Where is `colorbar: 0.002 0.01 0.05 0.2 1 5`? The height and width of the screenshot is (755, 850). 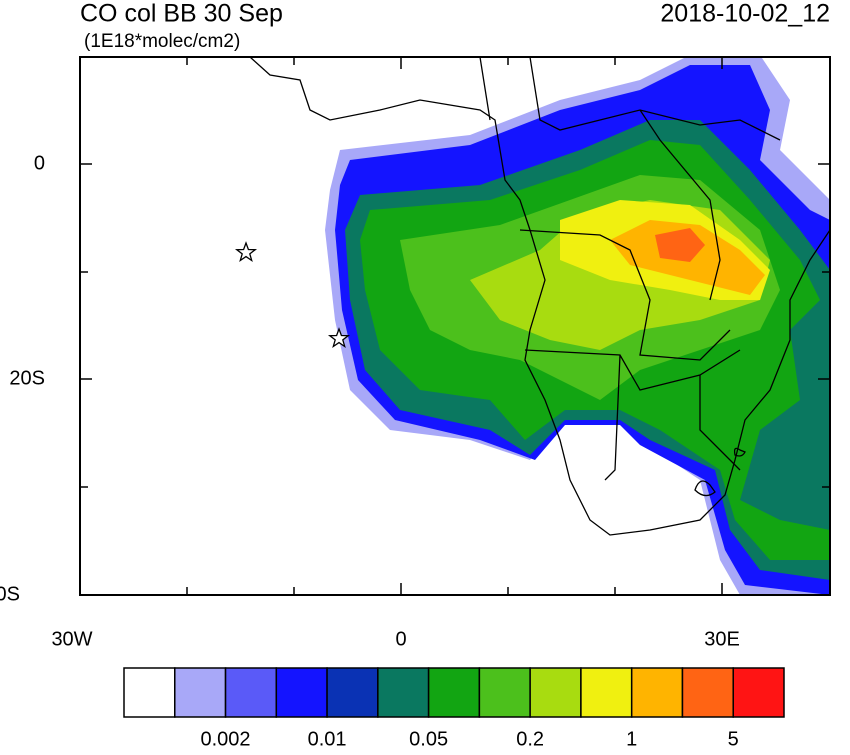
colorbar: 0.002 0.01 0.05 0.2 1 5 is located at coordinates (454, 708).